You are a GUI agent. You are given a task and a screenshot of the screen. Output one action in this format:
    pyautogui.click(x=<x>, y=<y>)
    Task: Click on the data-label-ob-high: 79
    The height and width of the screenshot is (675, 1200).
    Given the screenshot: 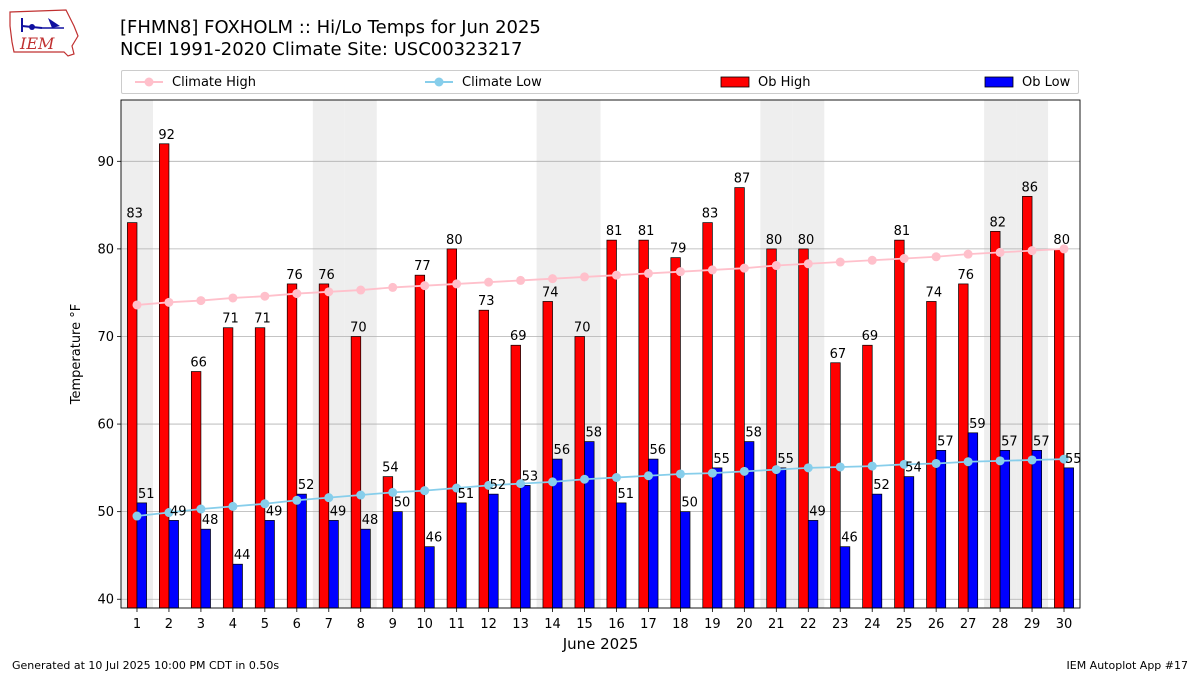 What is the action you would take?
    pyautogui.click(x=678, y=249)
    